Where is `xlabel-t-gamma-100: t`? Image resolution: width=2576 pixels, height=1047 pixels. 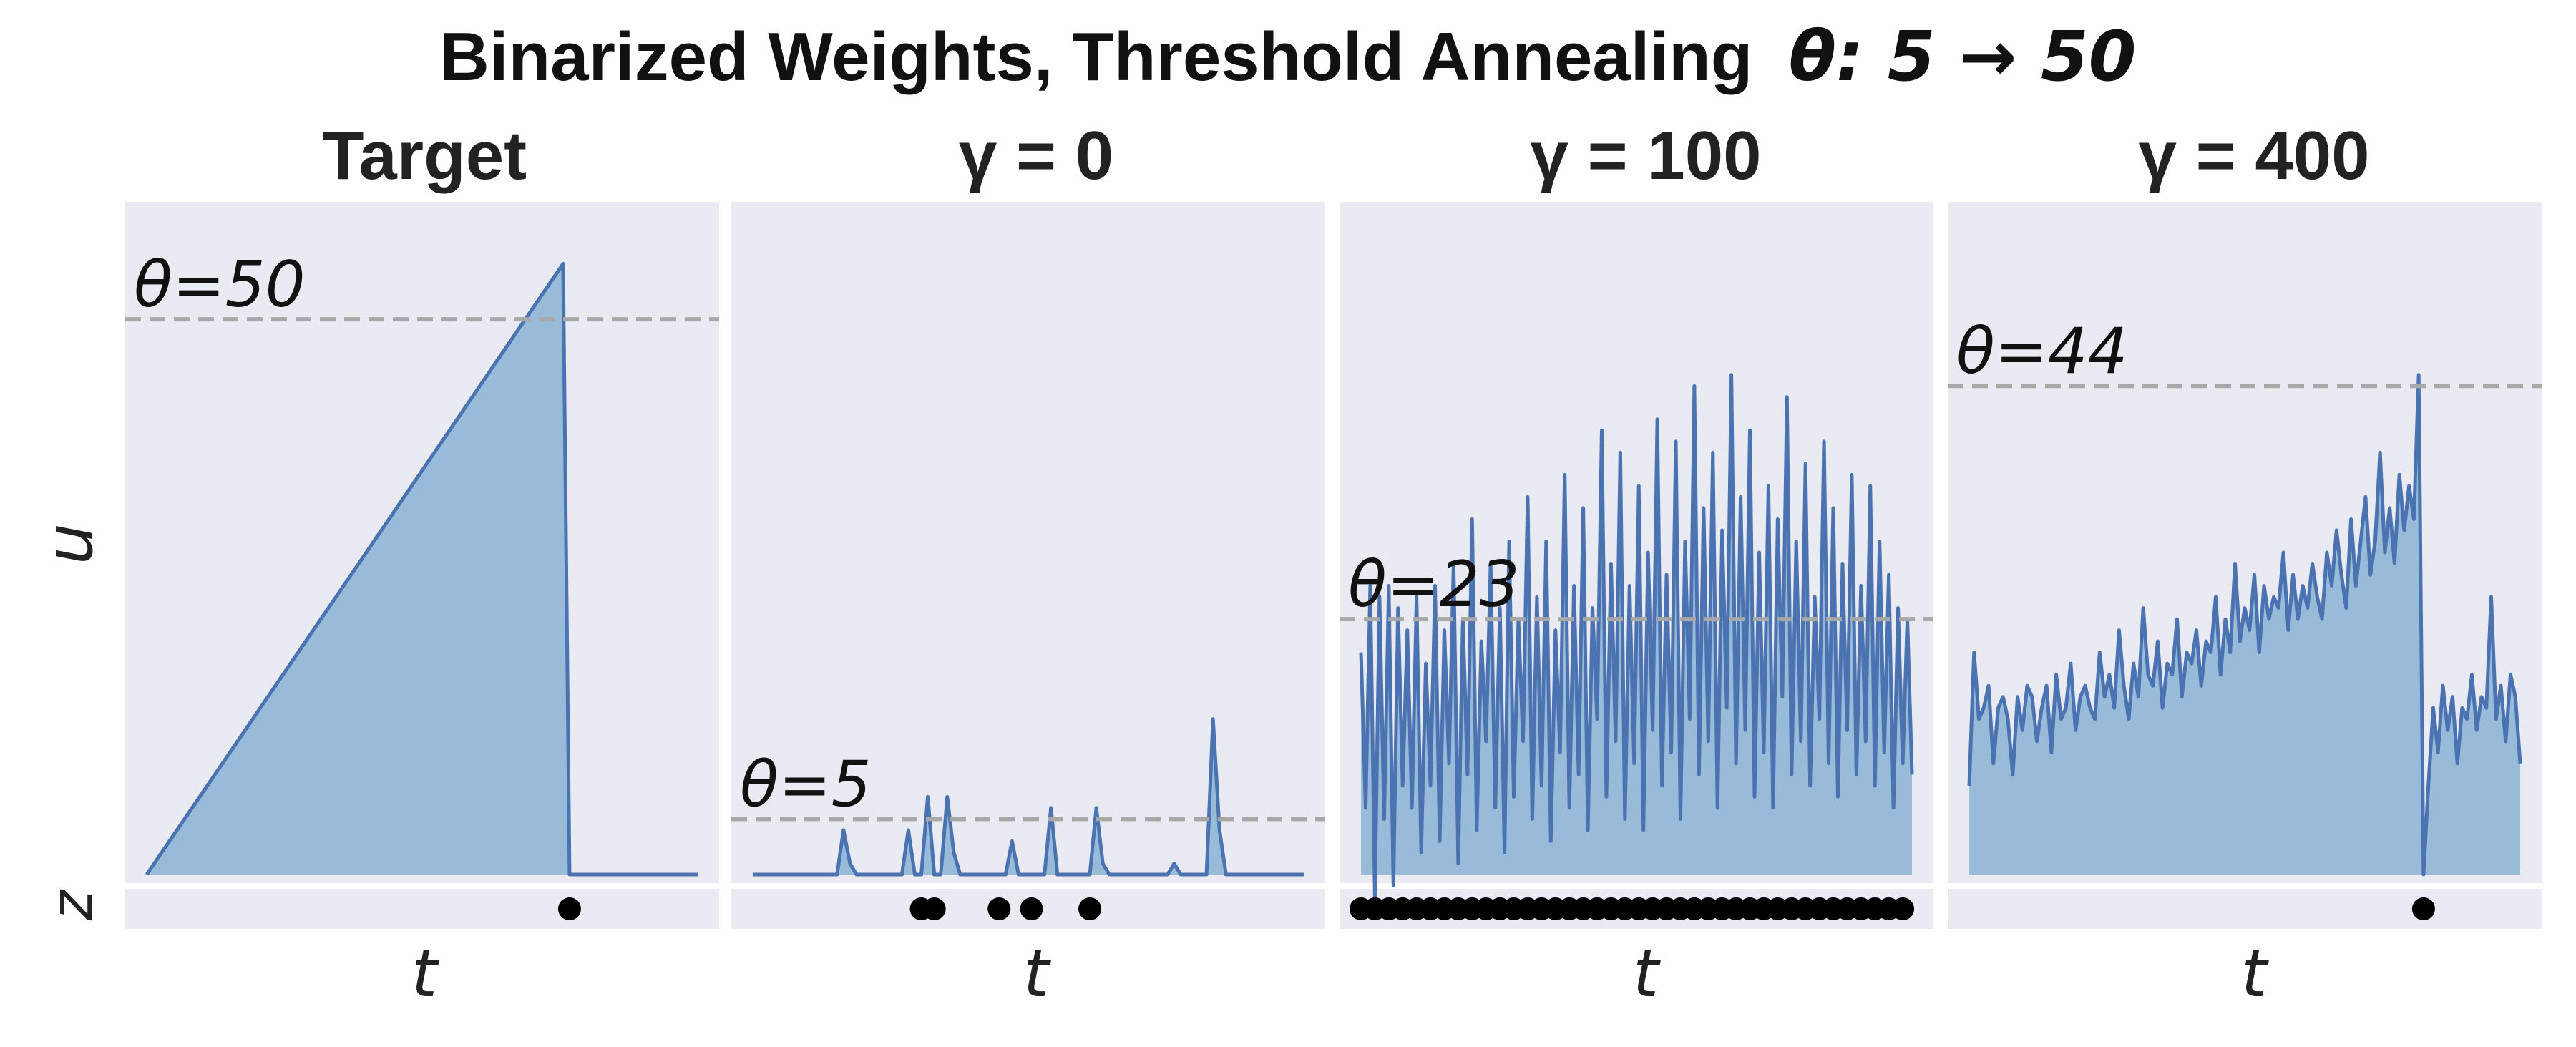 xlabel-t-gamma-100: t is located at coordinates (1647, 973).